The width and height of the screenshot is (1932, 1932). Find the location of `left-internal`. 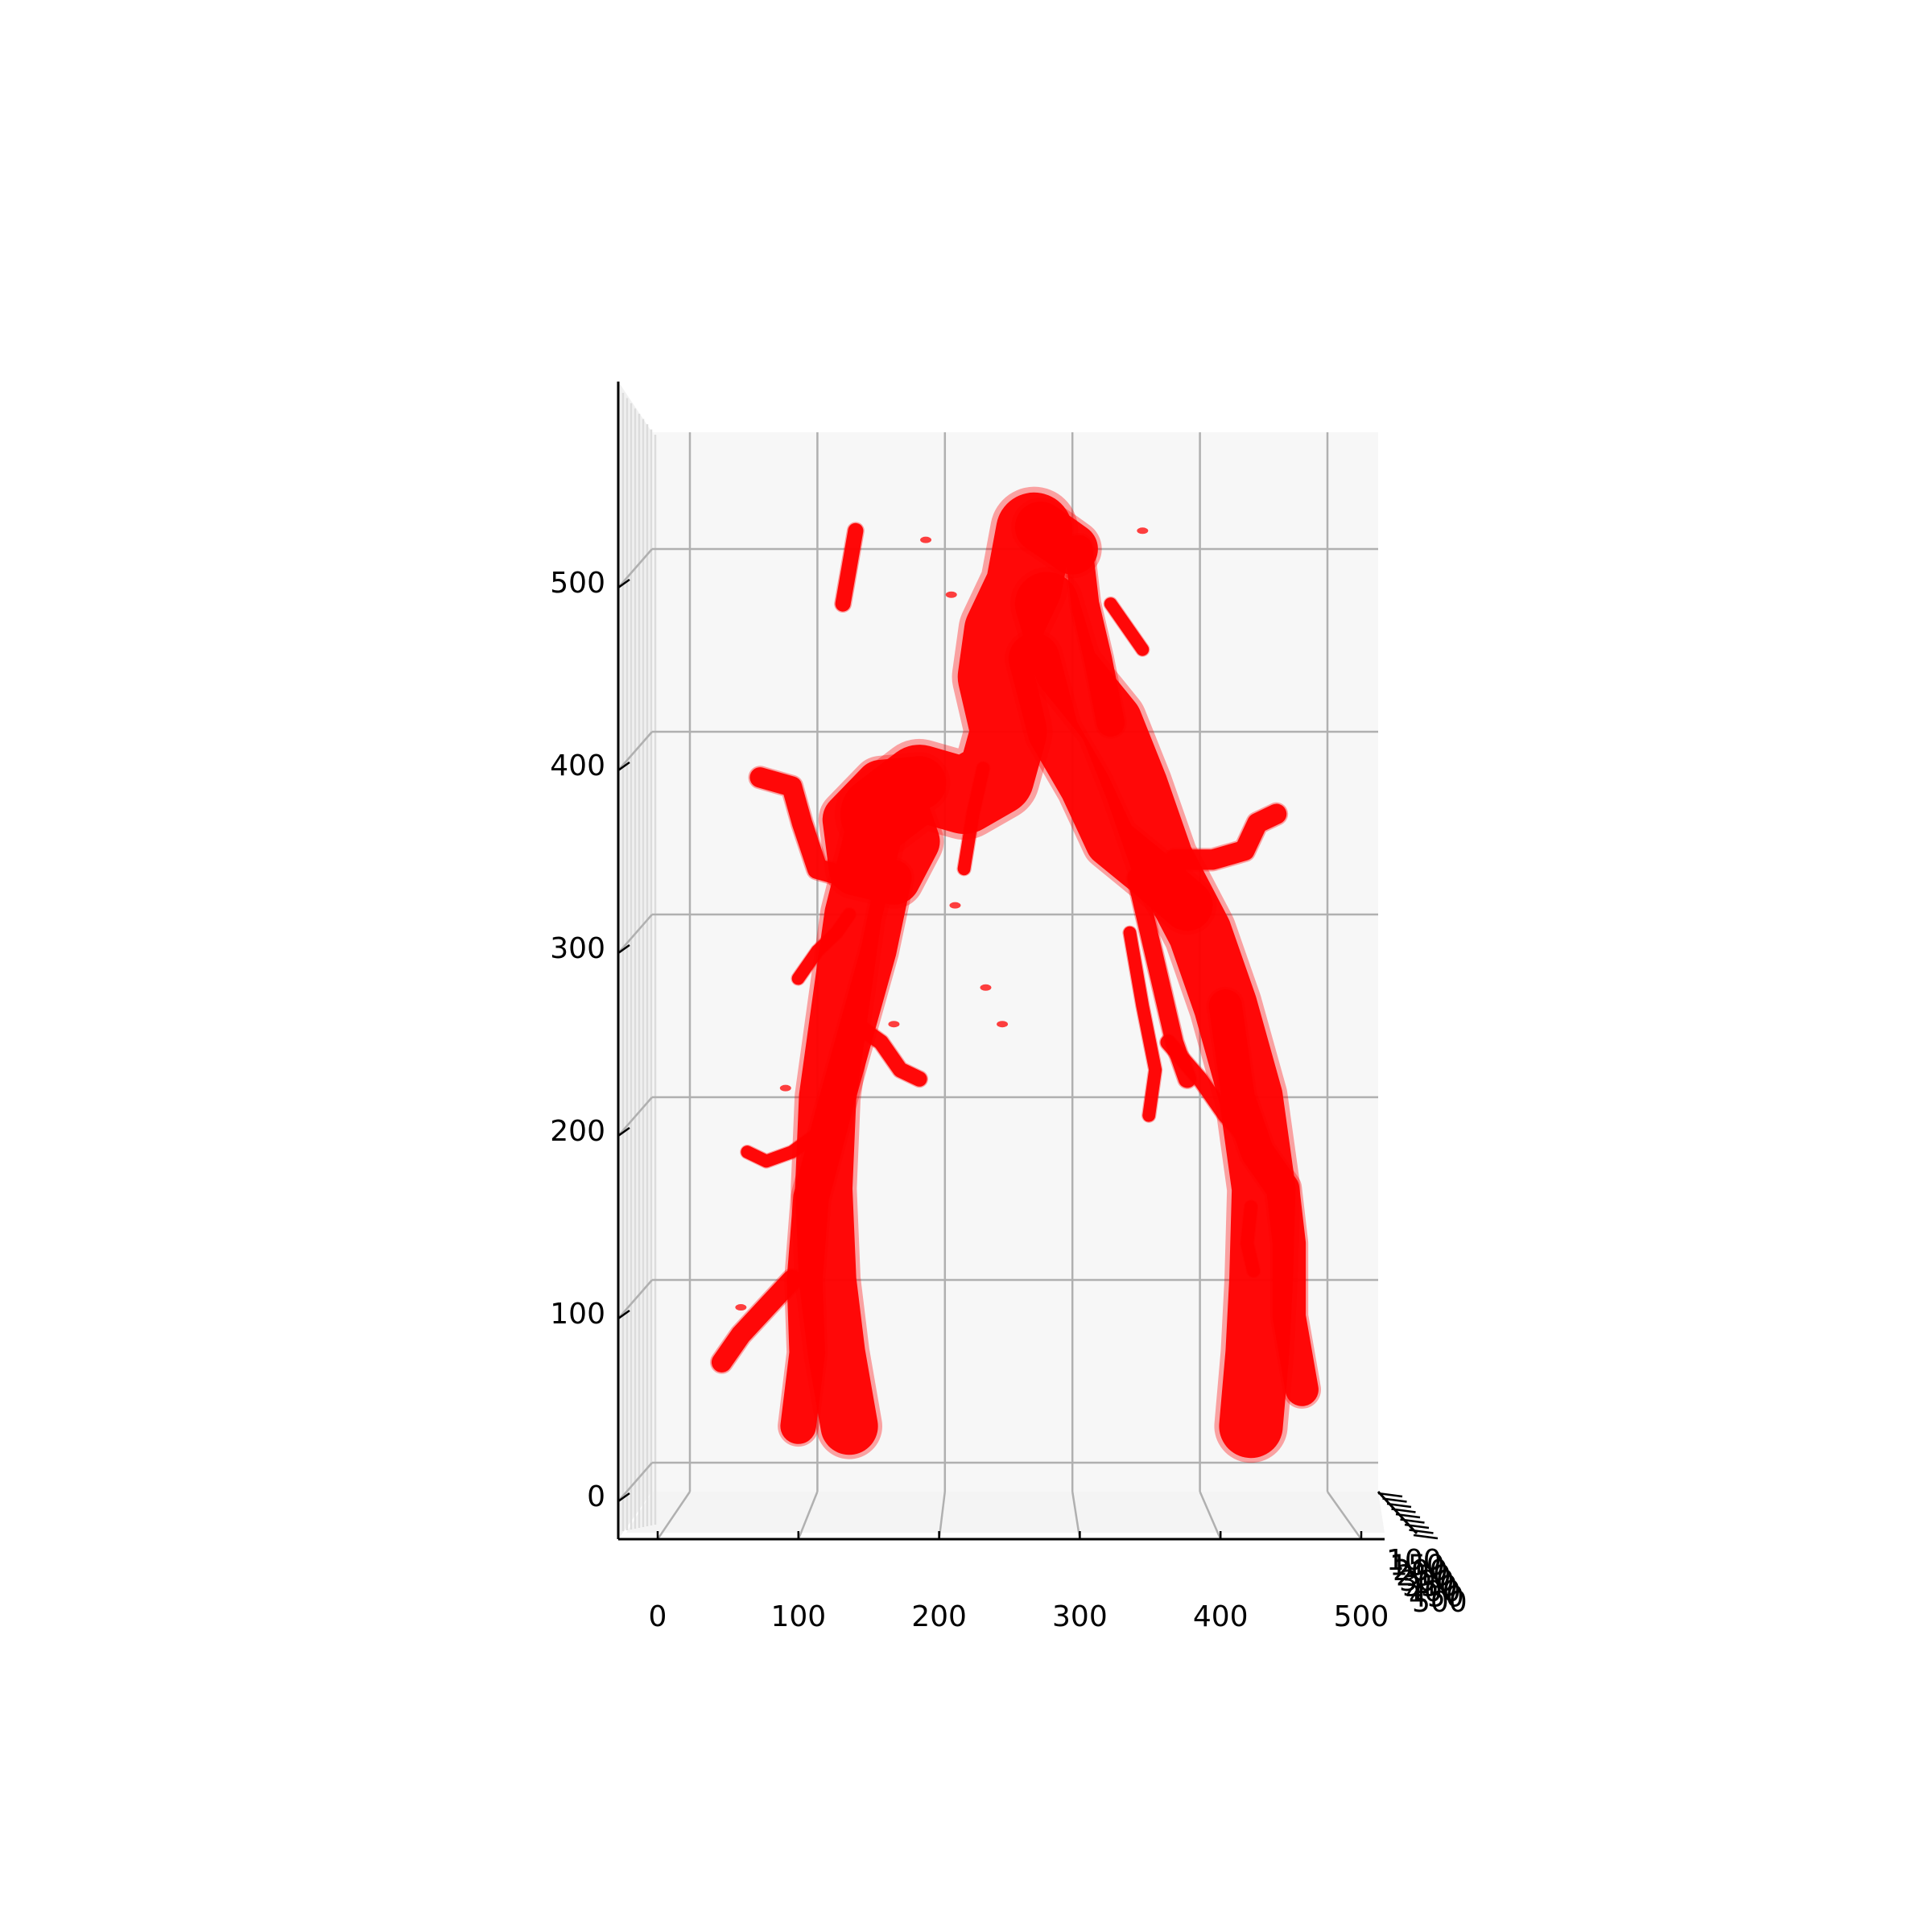

left-internal is located at coordinates (1111, 782).